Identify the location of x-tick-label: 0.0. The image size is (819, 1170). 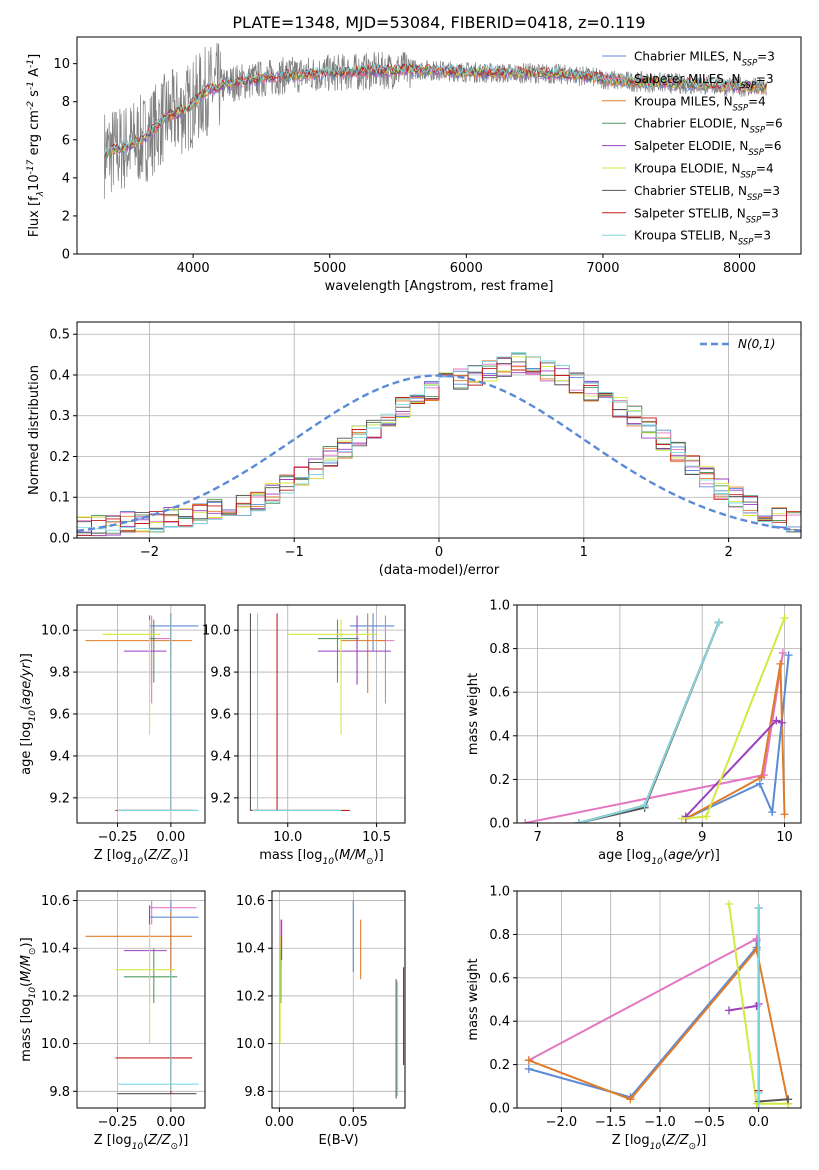
(758, 1122).